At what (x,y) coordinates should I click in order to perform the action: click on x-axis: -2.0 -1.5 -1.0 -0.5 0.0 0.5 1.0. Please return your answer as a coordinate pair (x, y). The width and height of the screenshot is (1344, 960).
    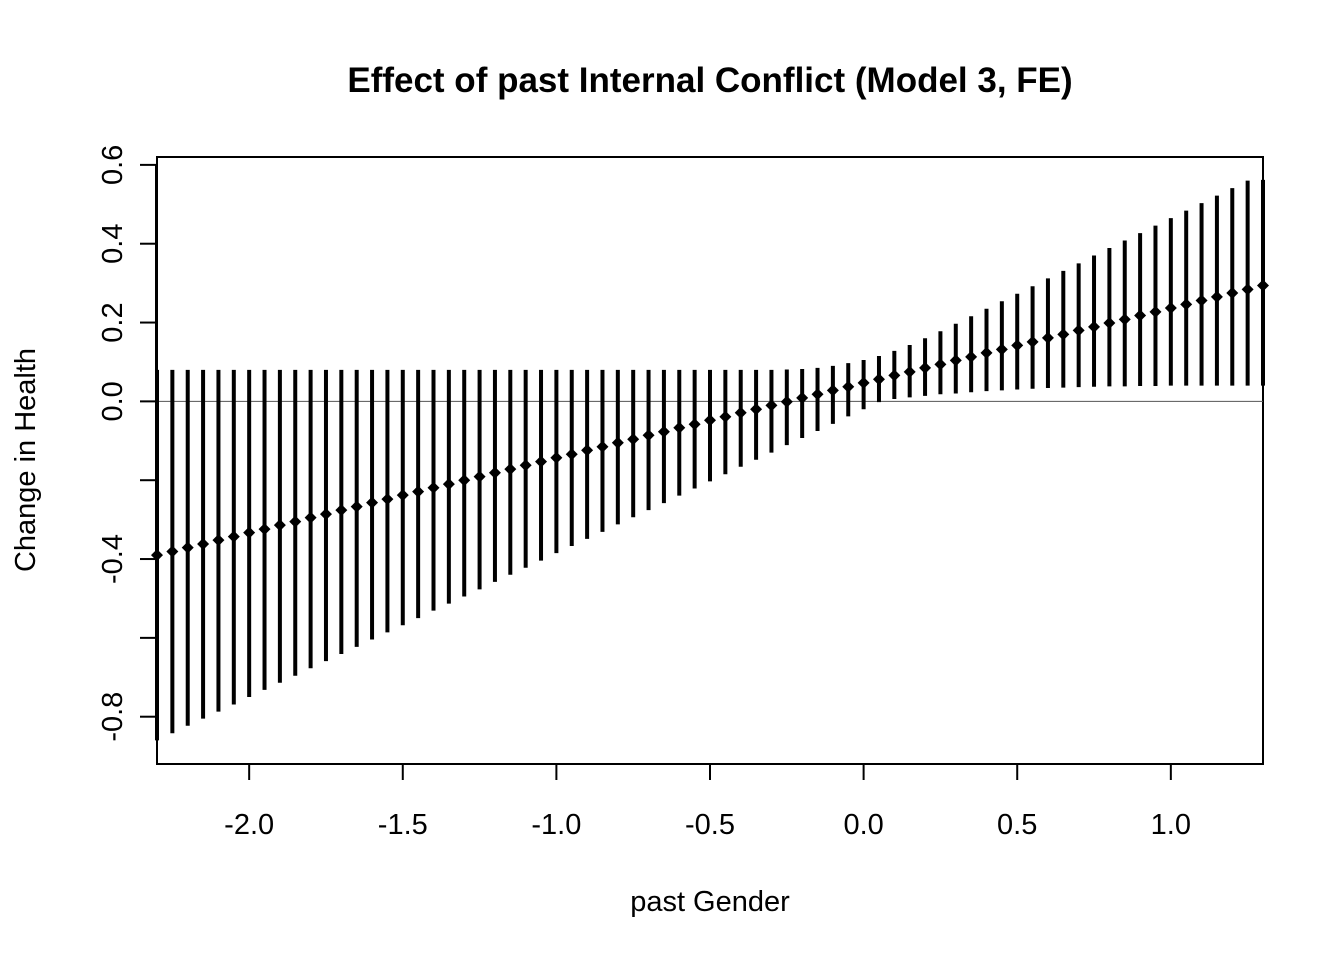
    Looking at the image, I should click on (707, 802).